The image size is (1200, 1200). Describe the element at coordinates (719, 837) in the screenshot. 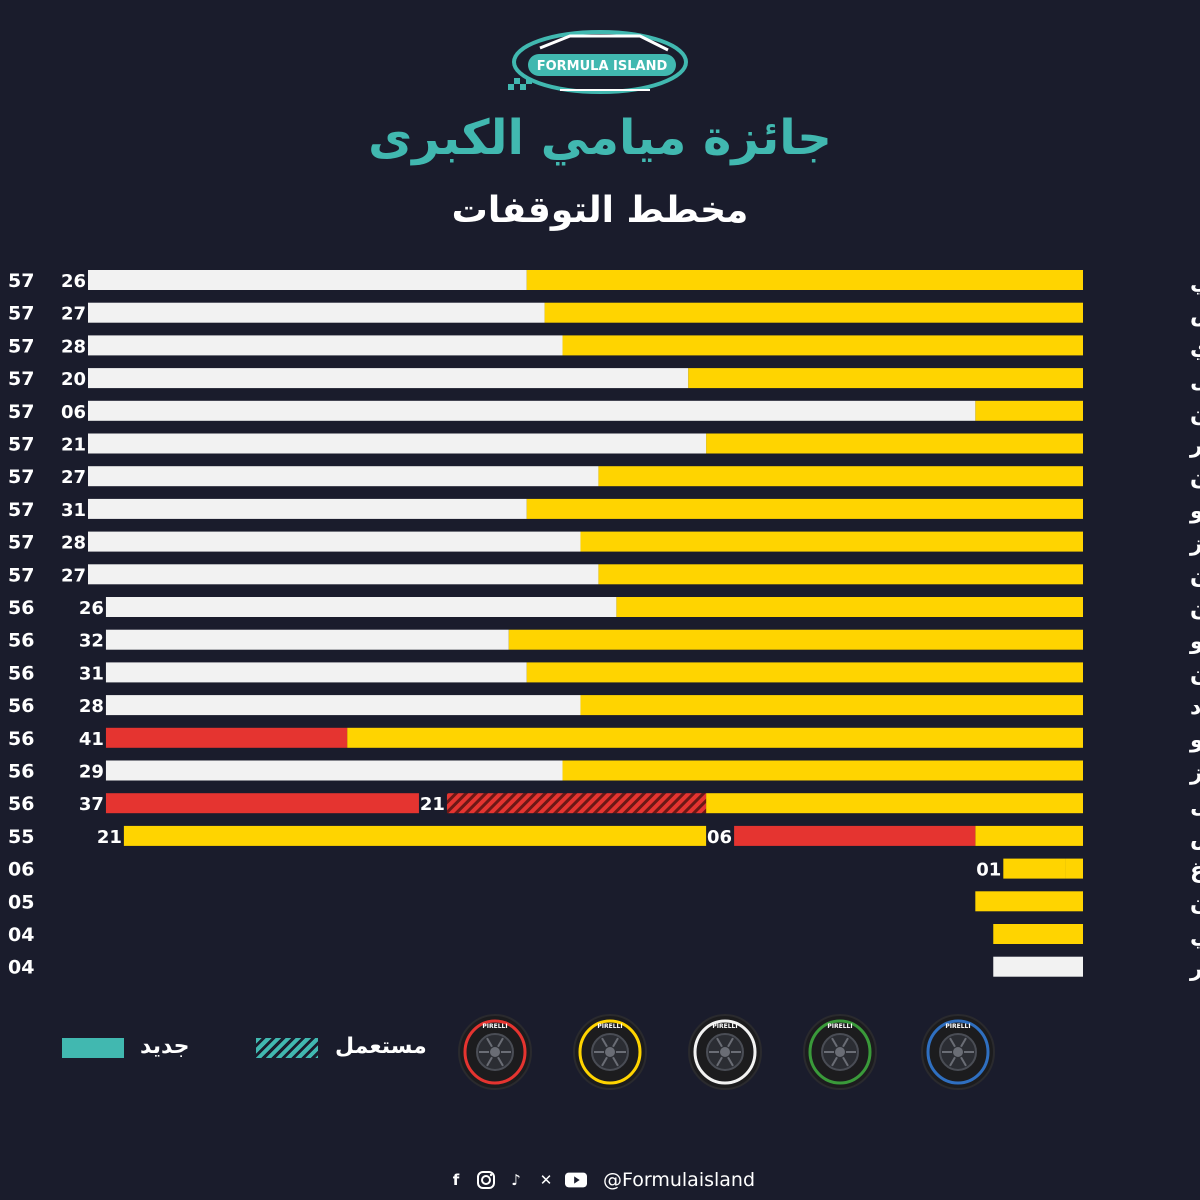

I see `stint-lap-label: 06` at that location.